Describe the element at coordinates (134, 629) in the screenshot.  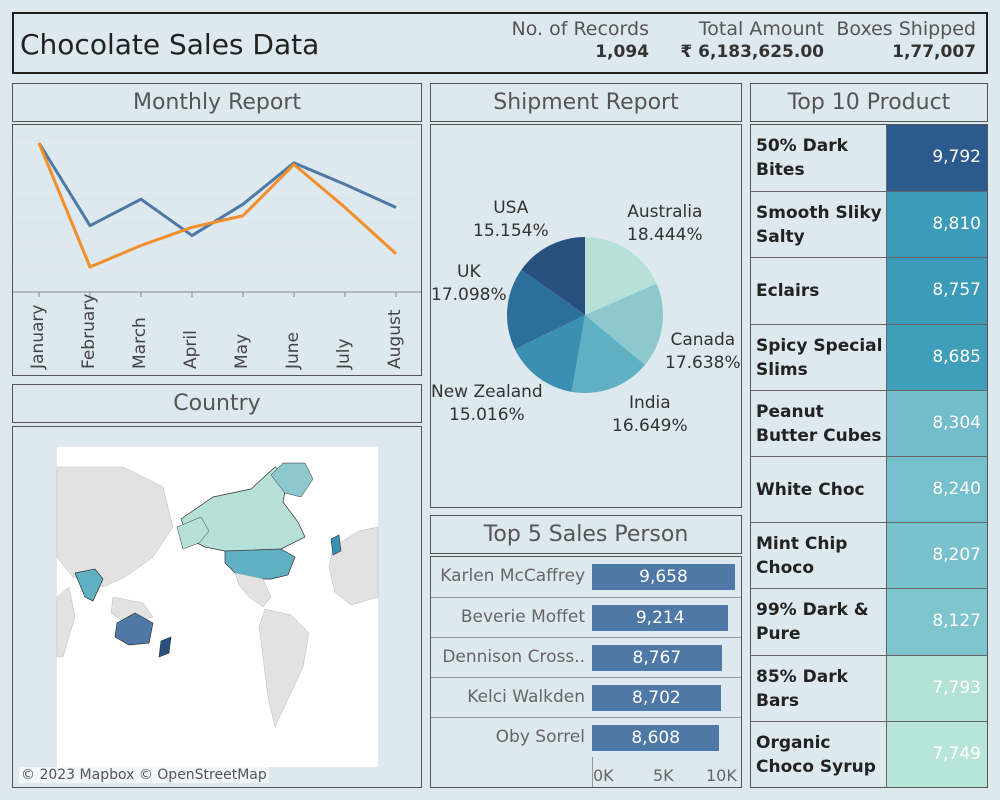
I see `australia-shape` at that location.